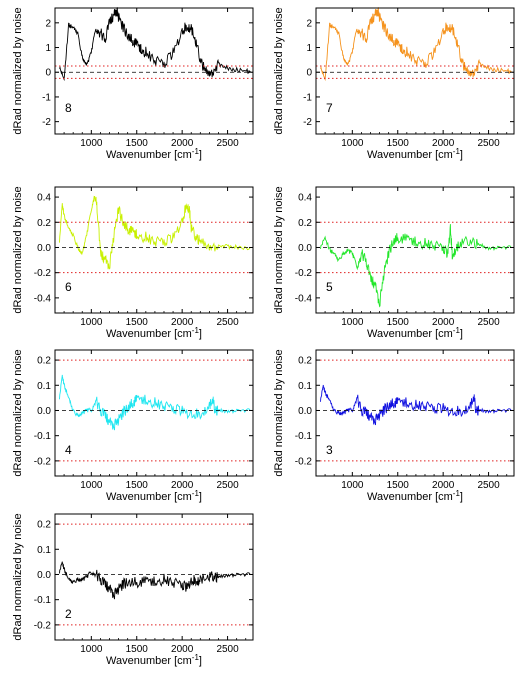 Image resolution: width=531 pixels, height=678 pixels. I want to click on panel-number-label: 2, so click(68, 614).